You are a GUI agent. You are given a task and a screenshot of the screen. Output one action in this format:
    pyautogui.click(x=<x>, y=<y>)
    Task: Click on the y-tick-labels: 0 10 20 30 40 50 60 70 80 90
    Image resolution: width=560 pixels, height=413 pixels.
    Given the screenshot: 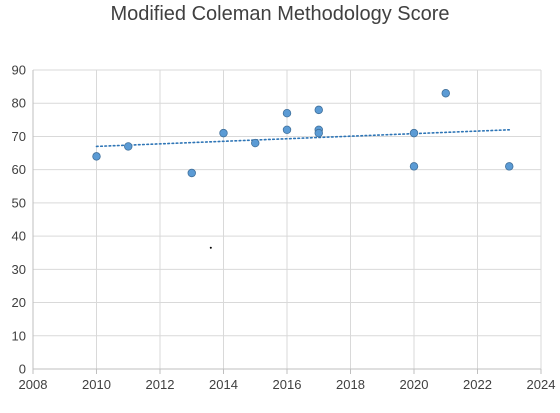 What is the action you would take?
    pyautogui.click(x=19, y=220)
    